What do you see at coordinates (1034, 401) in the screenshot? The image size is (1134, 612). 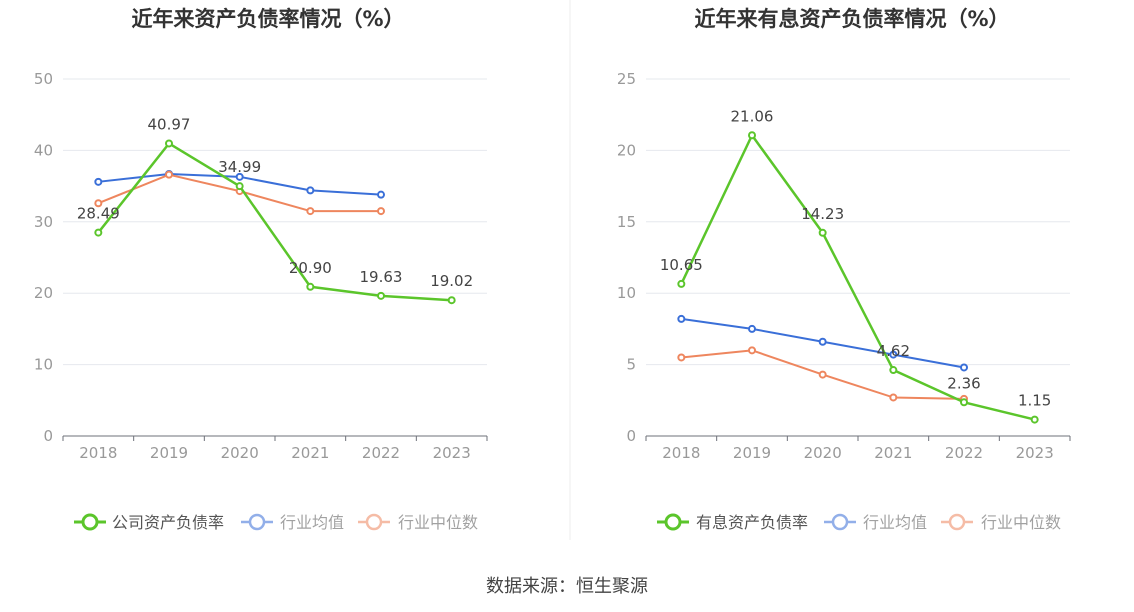 I see `data-label: 1.15` at bounding box center [1034, 401].